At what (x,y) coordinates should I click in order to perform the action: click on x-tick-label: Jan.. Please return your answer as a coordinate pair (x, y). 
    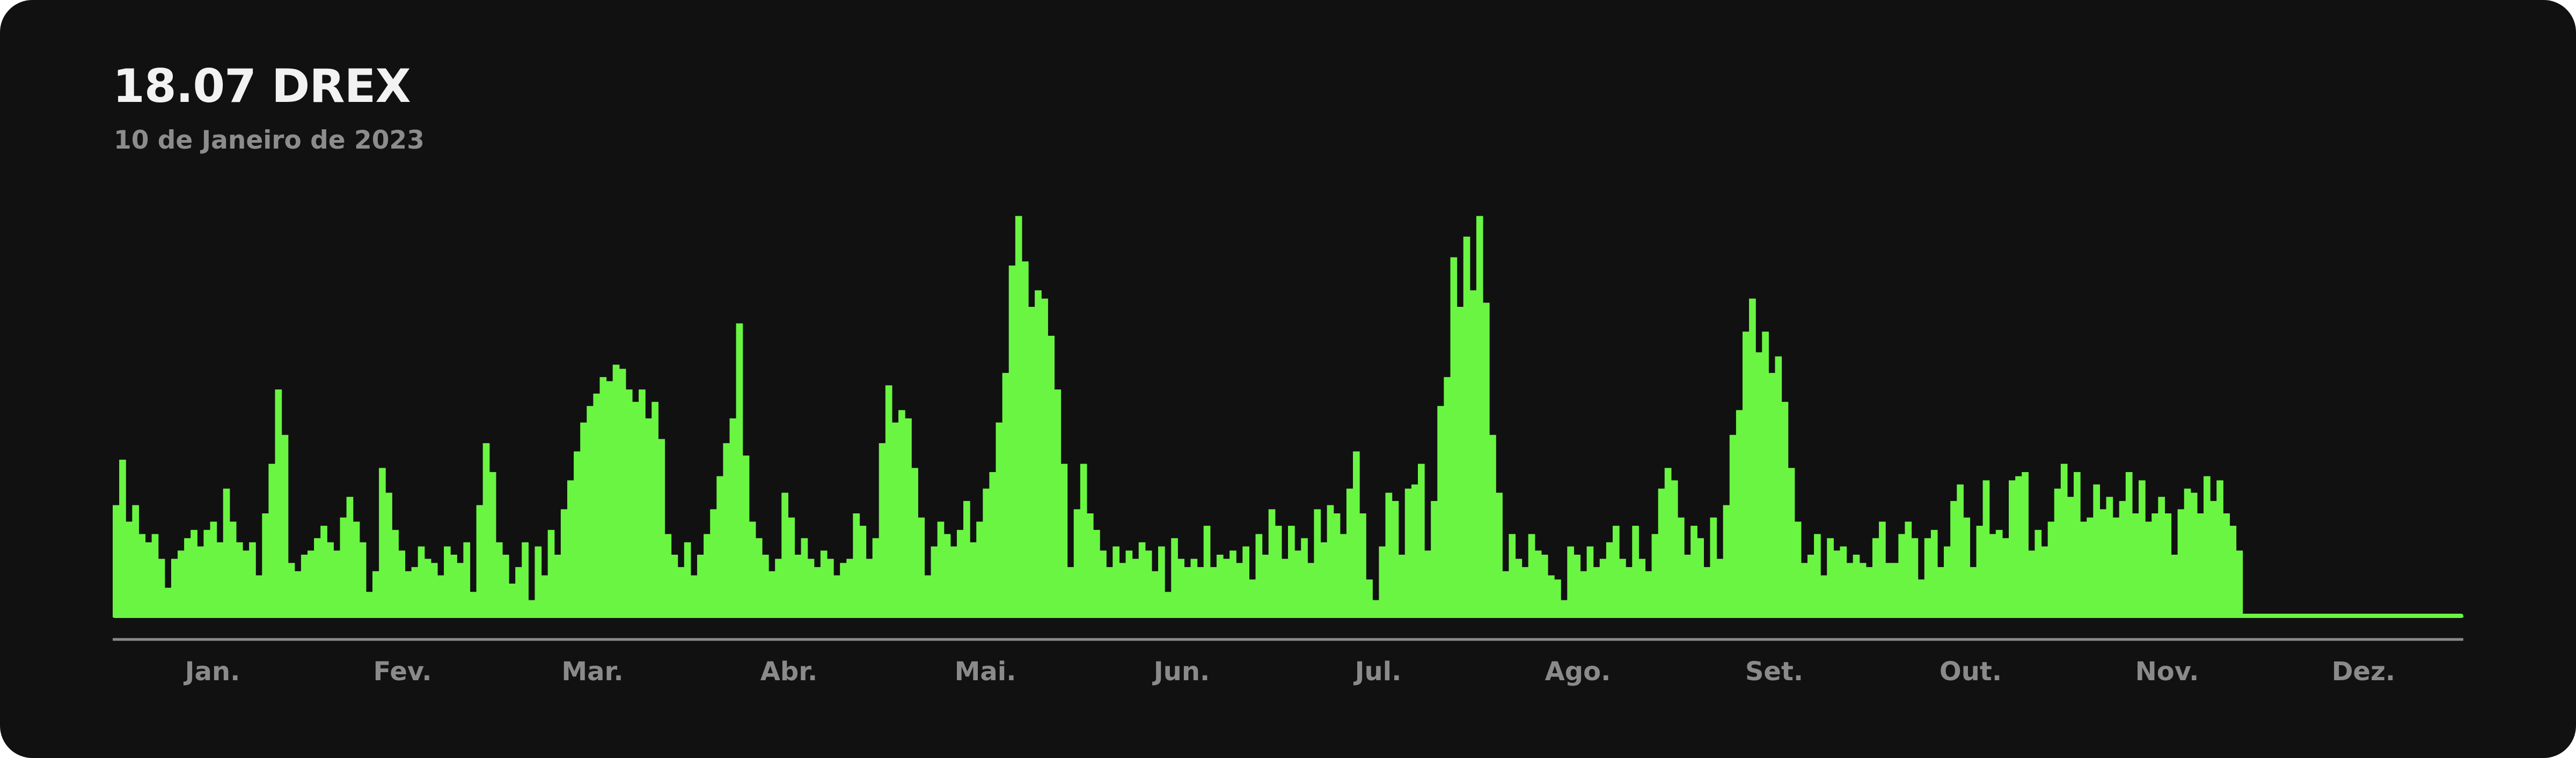
    Looking at the image, I should click on (212, 672).